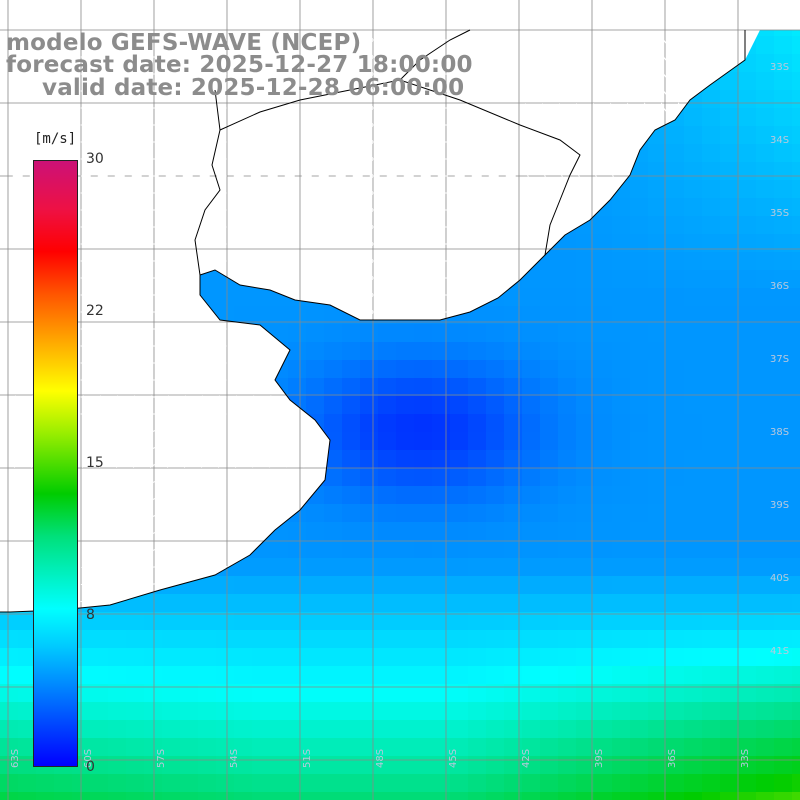 The height and width of the screenshot is (800, 800). Describe the element at coordinates (779, 651) in the screenshot. I see `lat-label: 41S` at that location.